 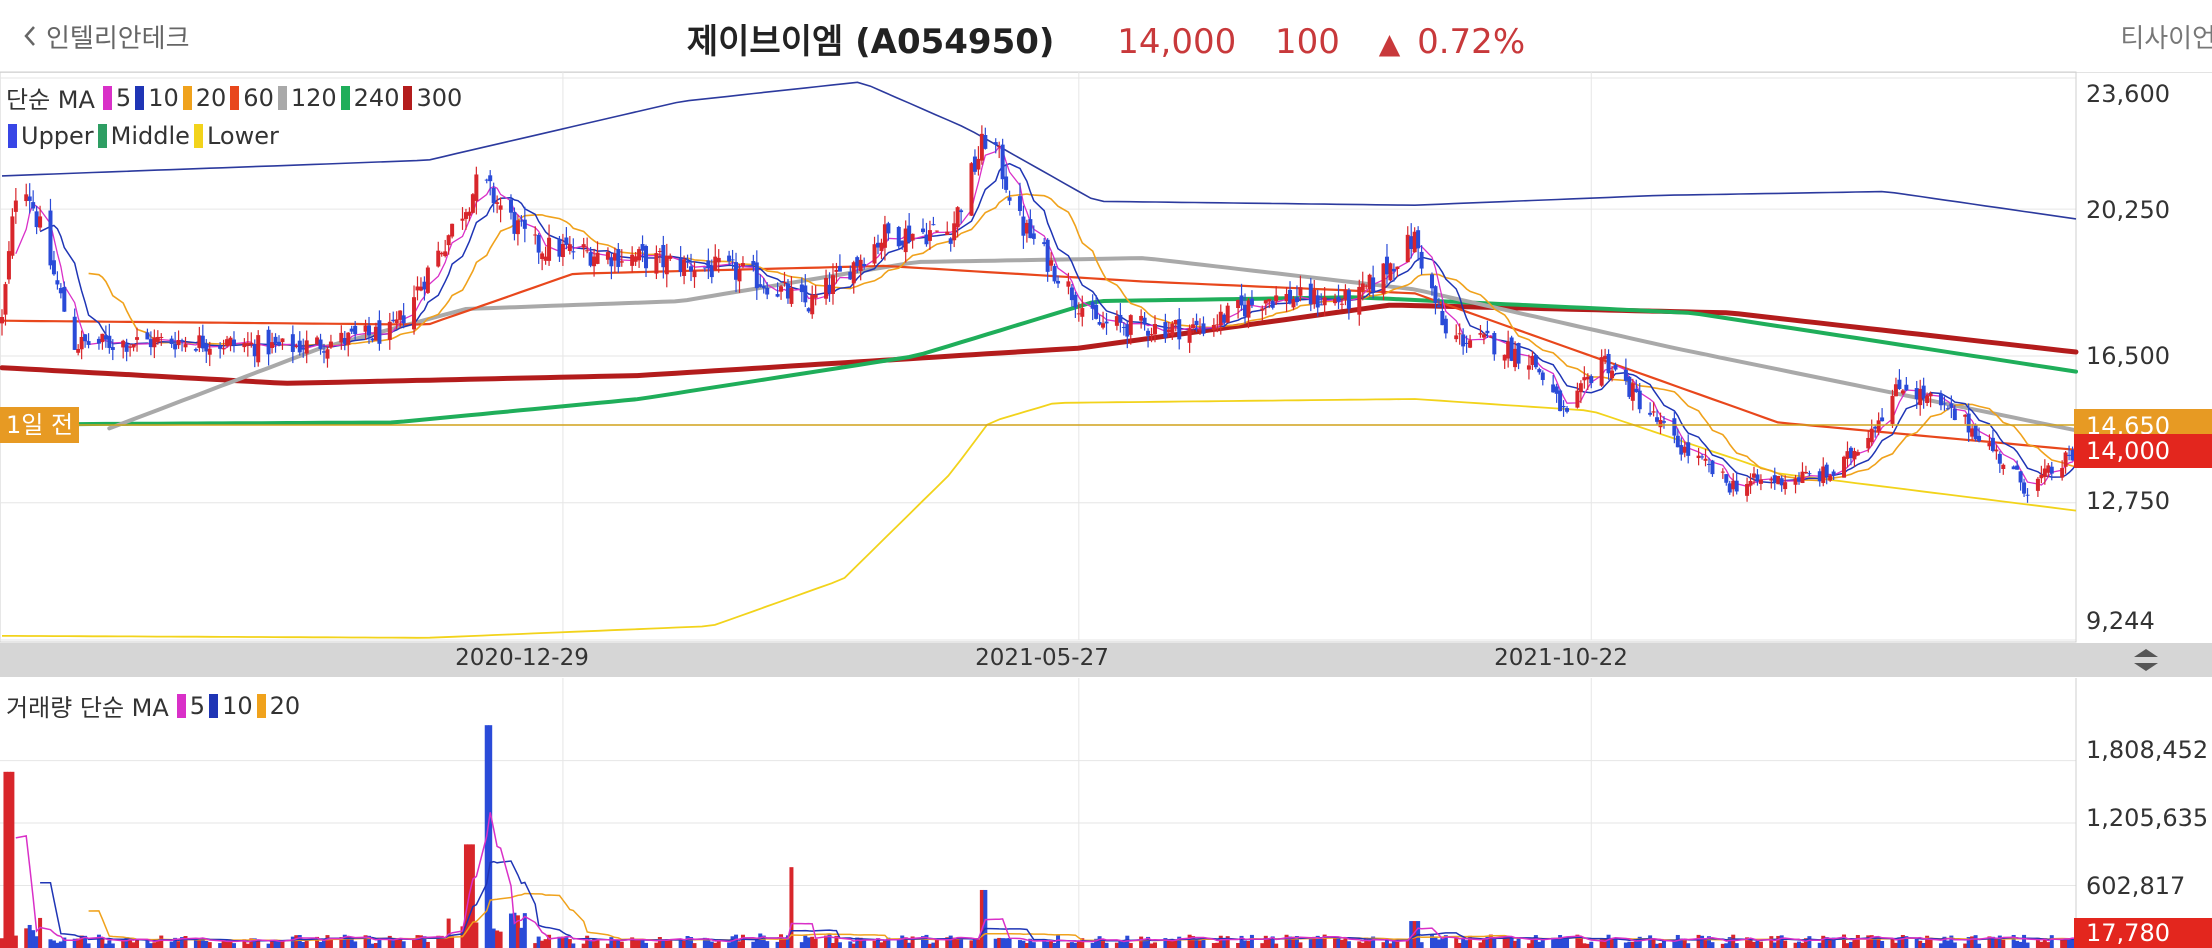 I want to click on resize-handle-icon, so click(x=2146, y=660).